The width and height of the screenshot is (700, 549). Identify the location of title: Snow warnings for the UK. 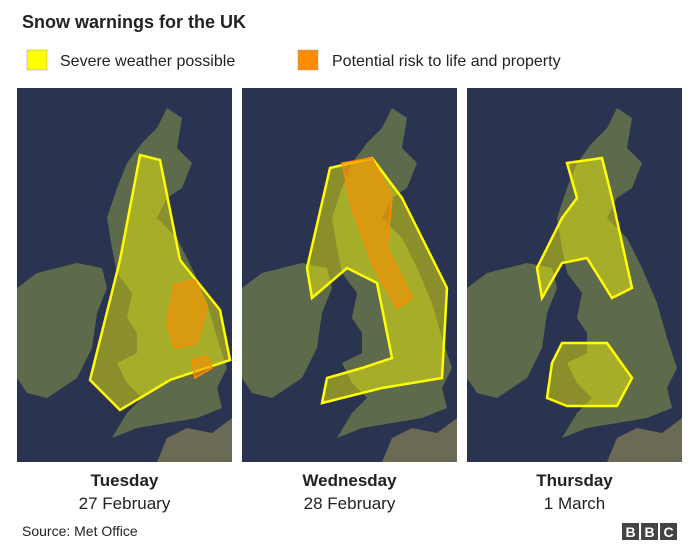
(134, 22).